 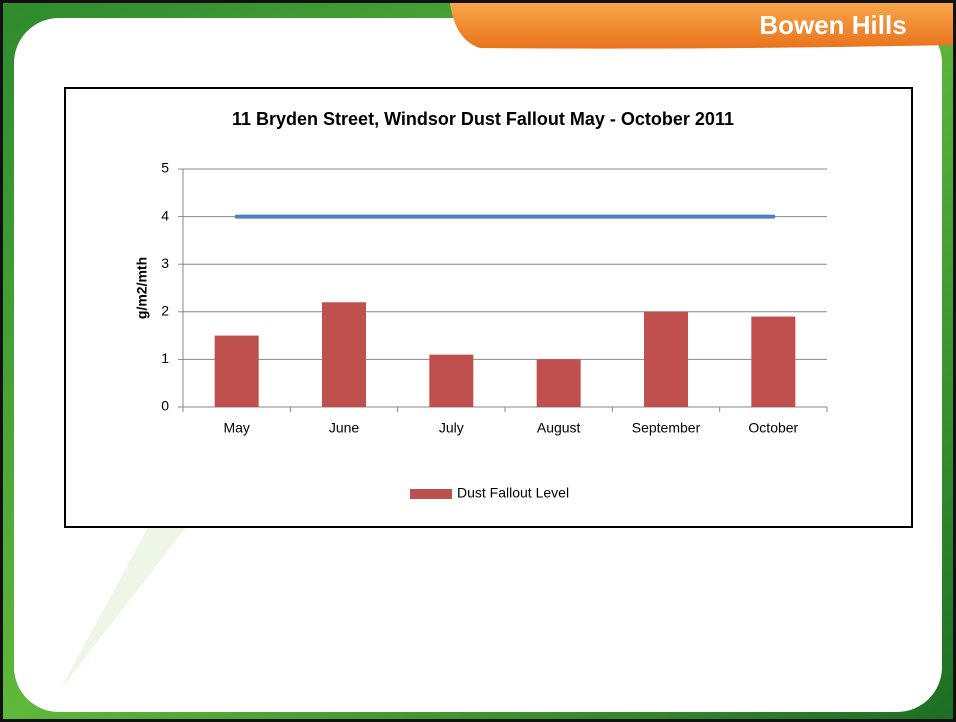 I want to click on x-tick-label: October, so click(x=773, y=428).